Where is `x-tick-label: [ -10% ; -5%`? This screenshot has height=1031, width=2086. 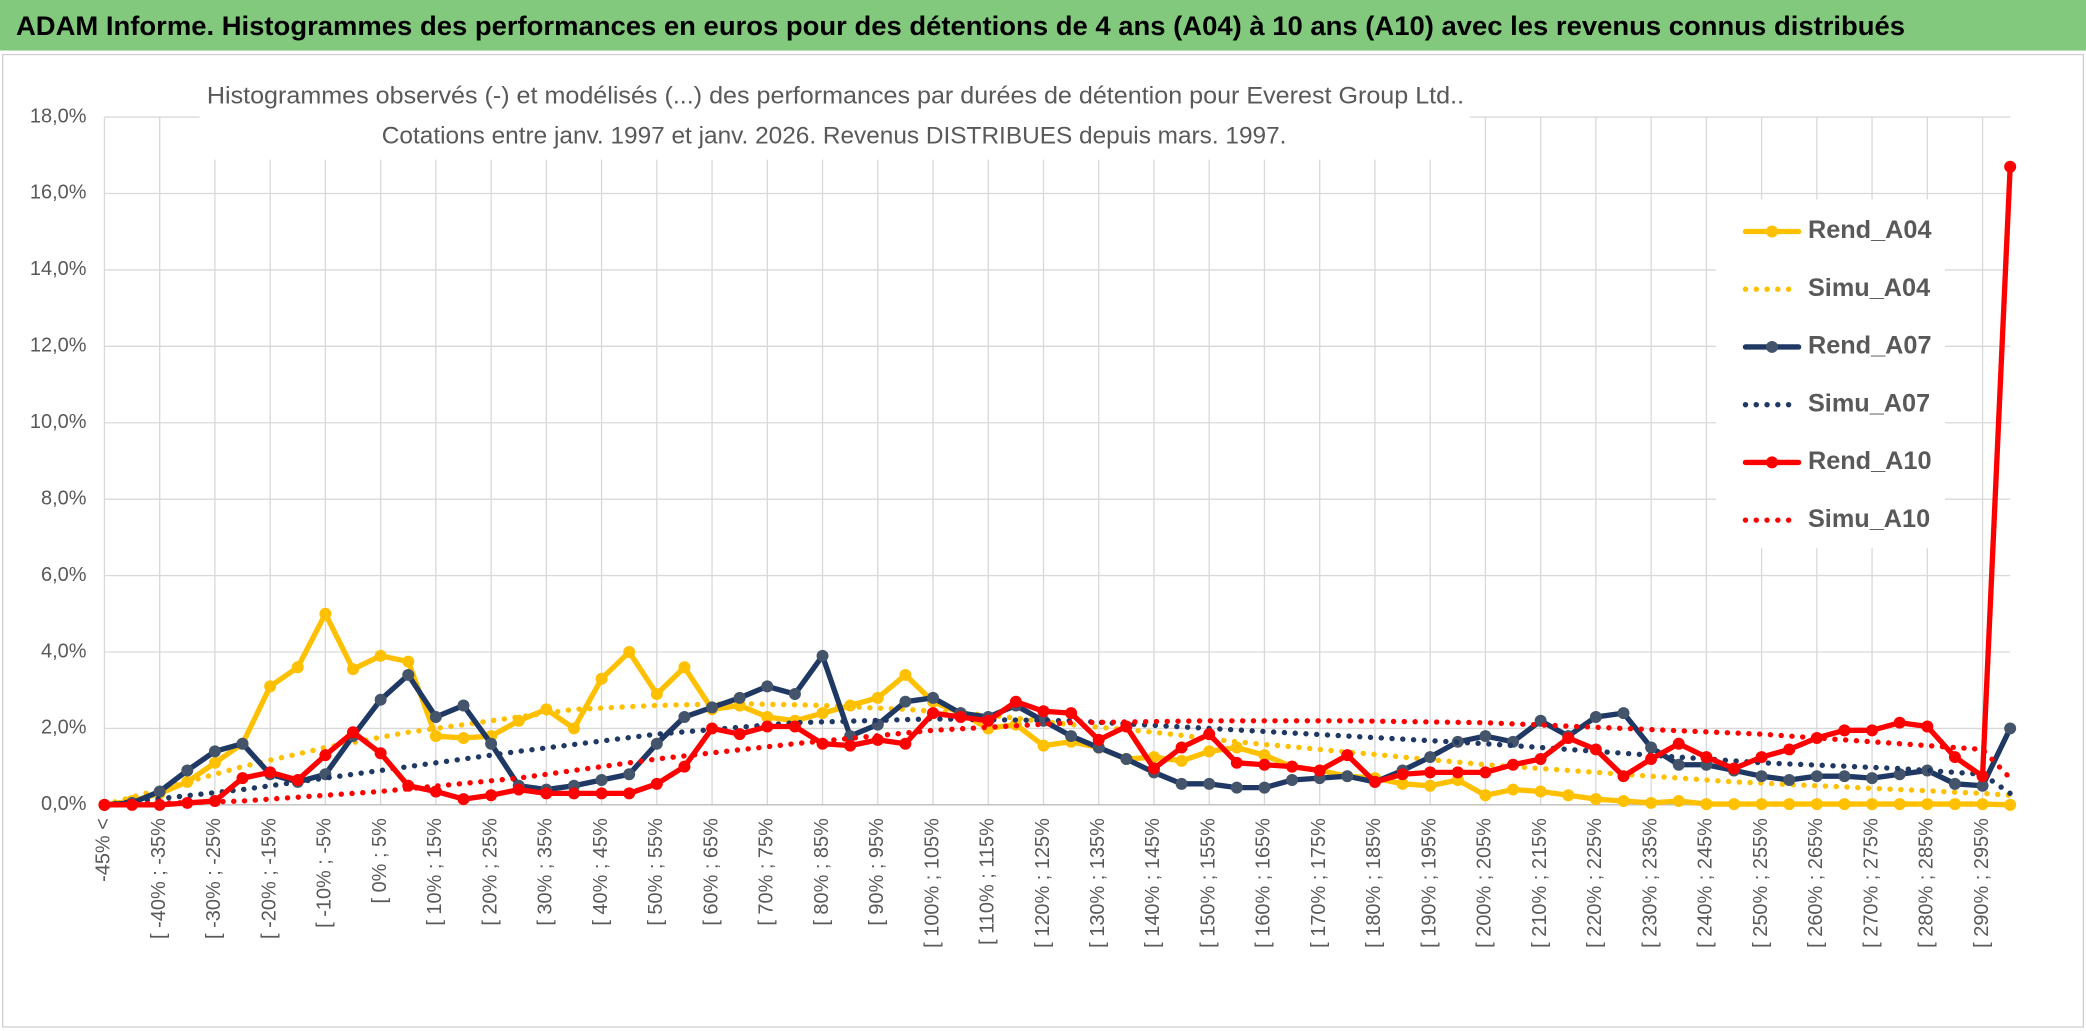
x-tick-label: [ -10% ; -5% is located at coordinates (325, 873).